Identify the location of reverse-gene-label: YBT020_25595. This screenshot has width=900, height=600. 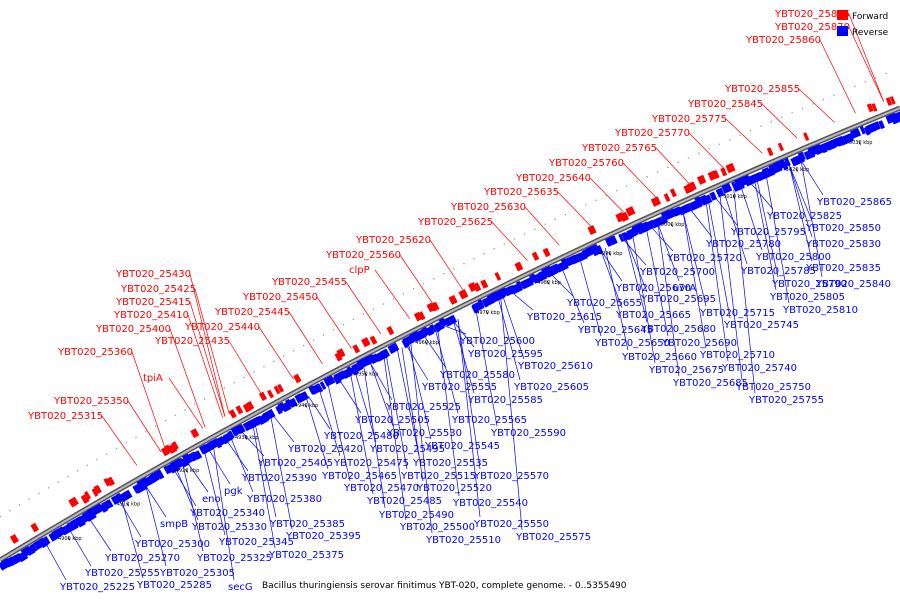
(505, 354).